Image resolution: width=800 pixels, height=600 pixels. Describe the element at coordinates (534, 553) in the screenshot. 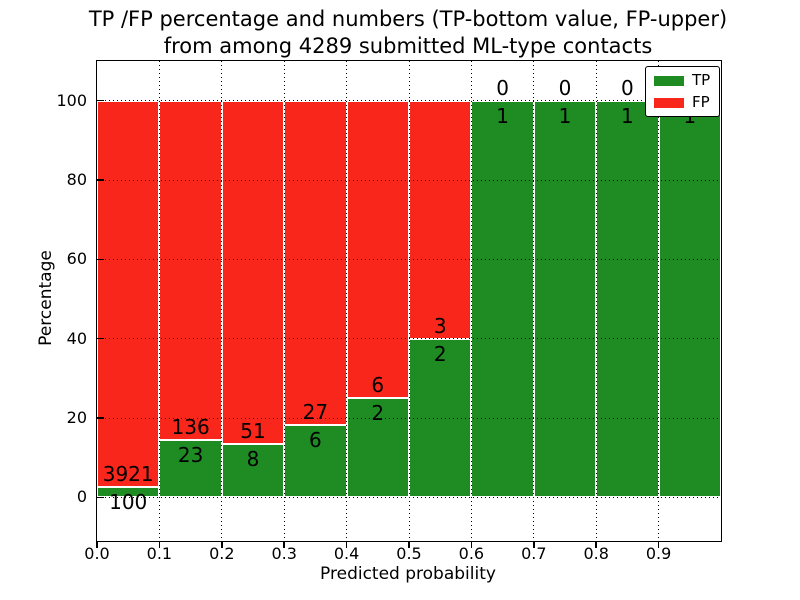

I see `x-tick-label: 0.7` at that location.